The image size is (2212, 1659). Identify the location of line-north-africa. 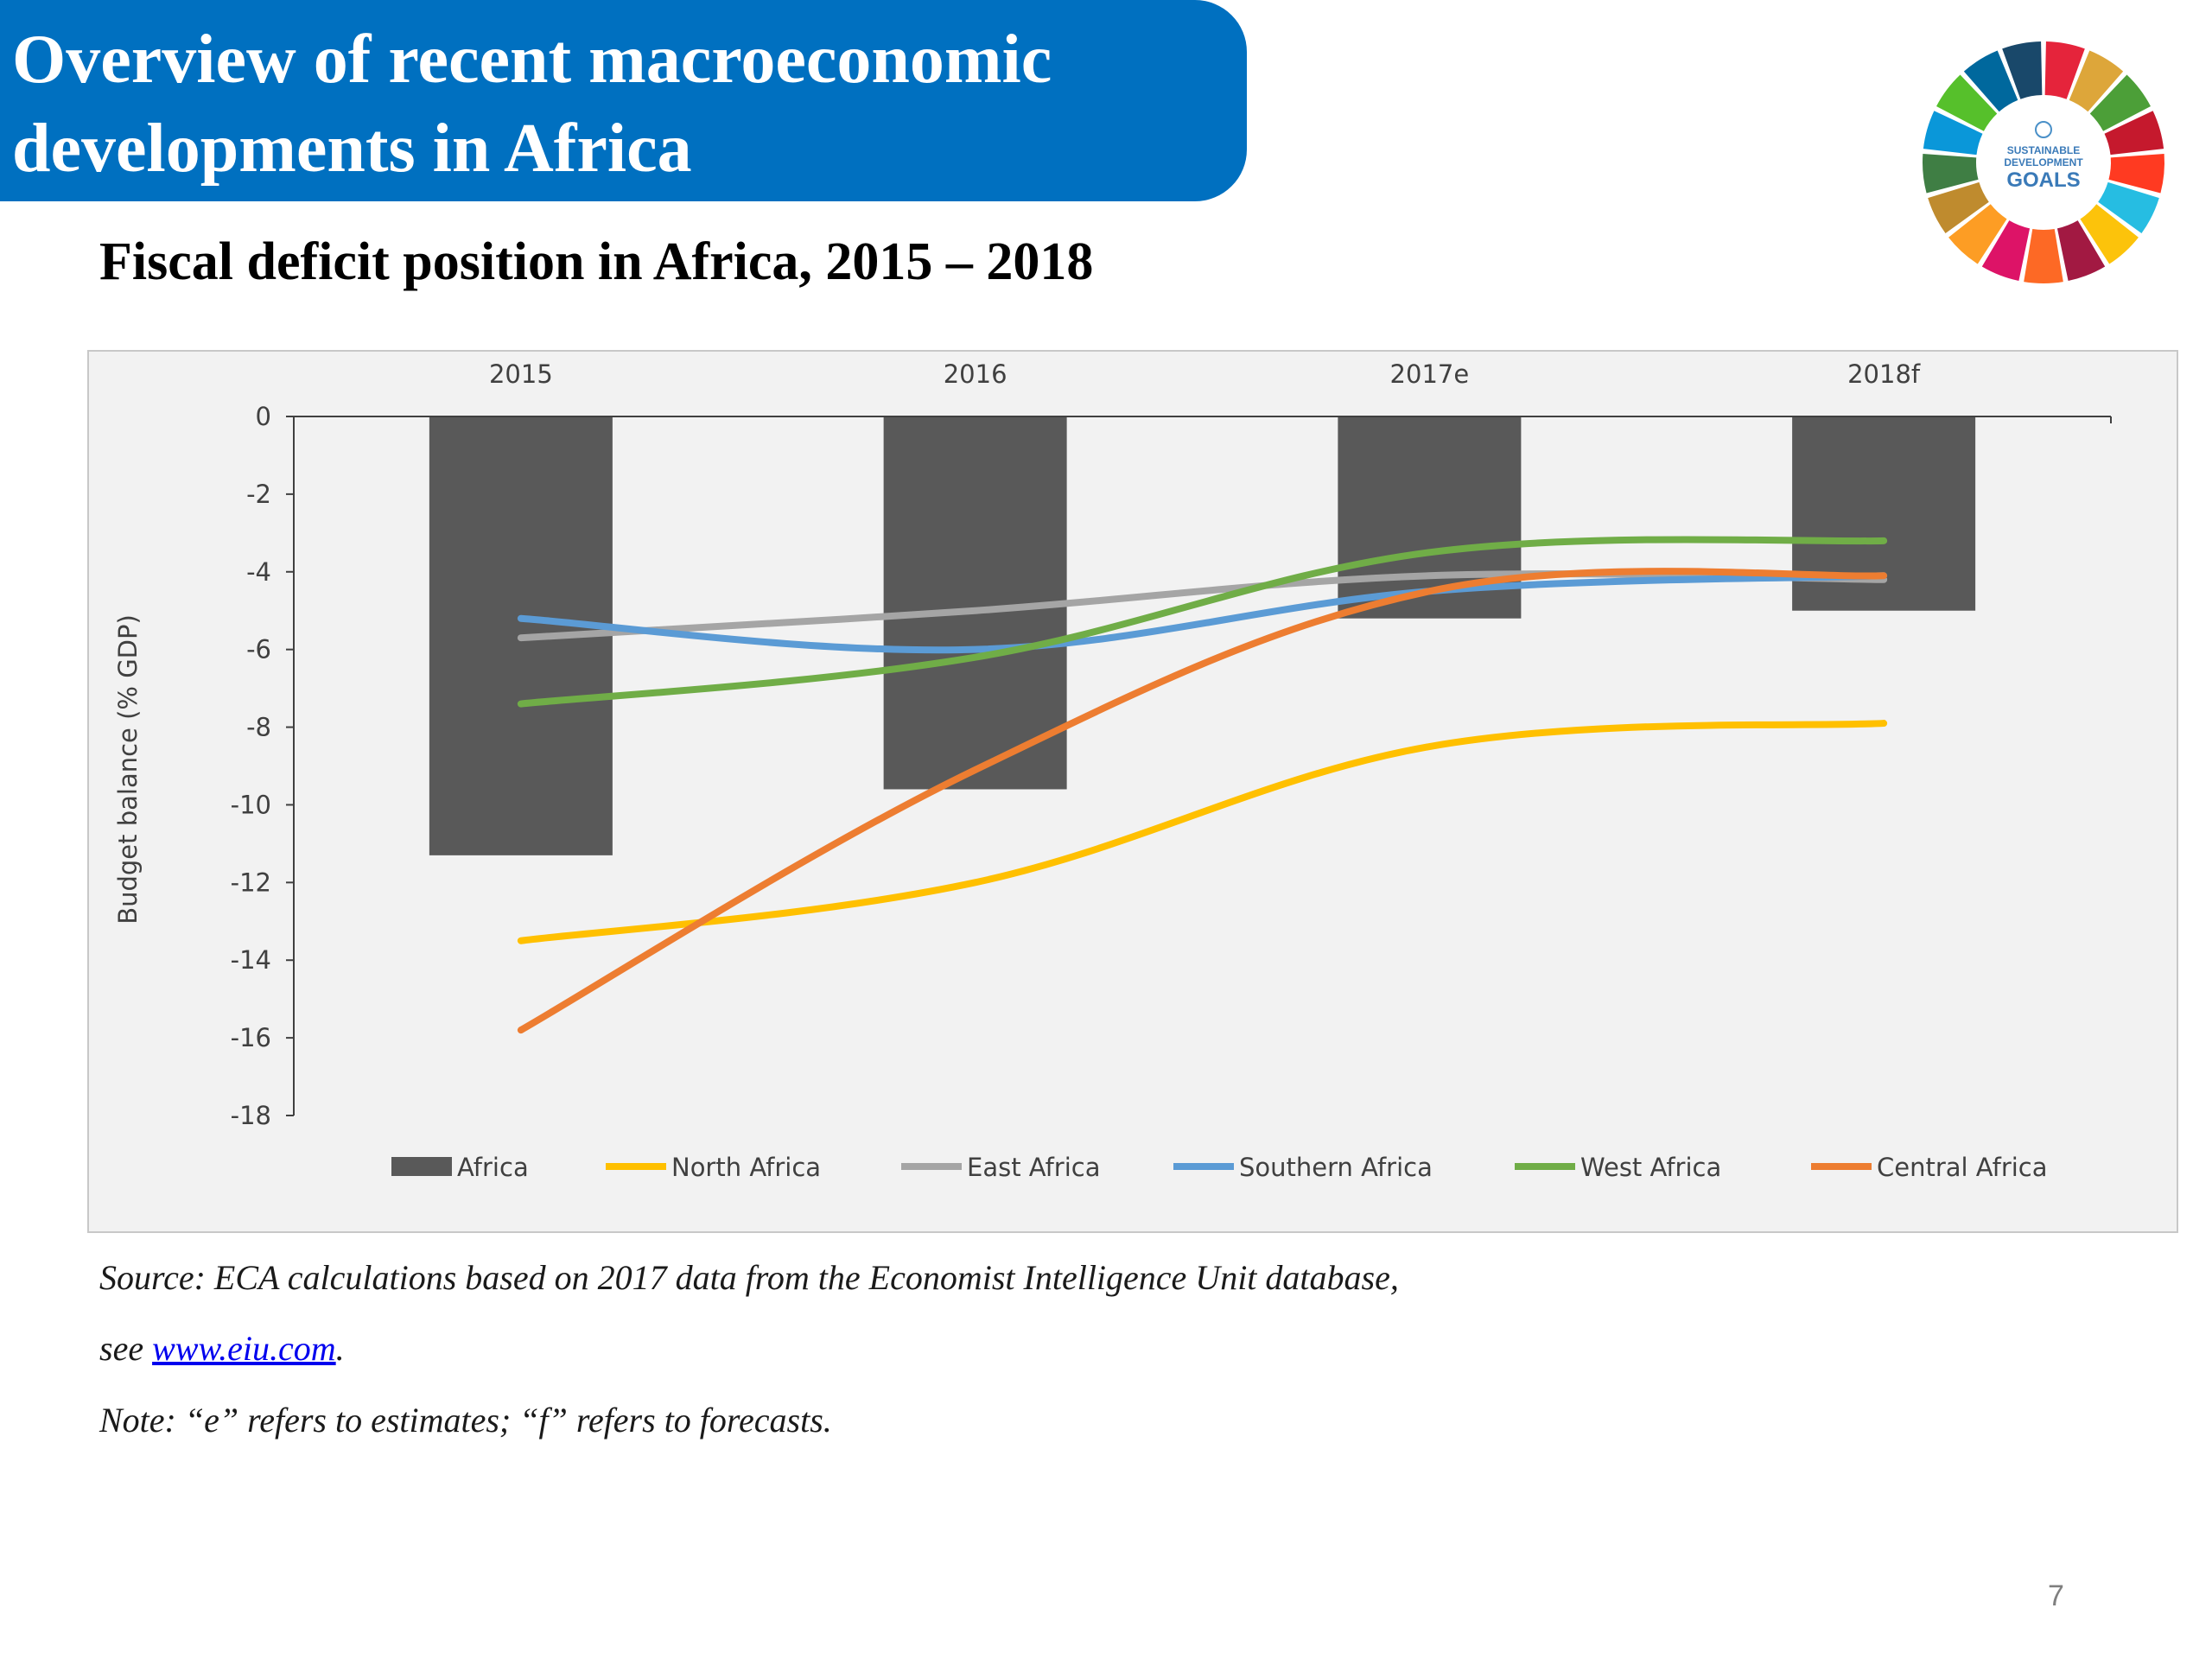
(1202, 832).